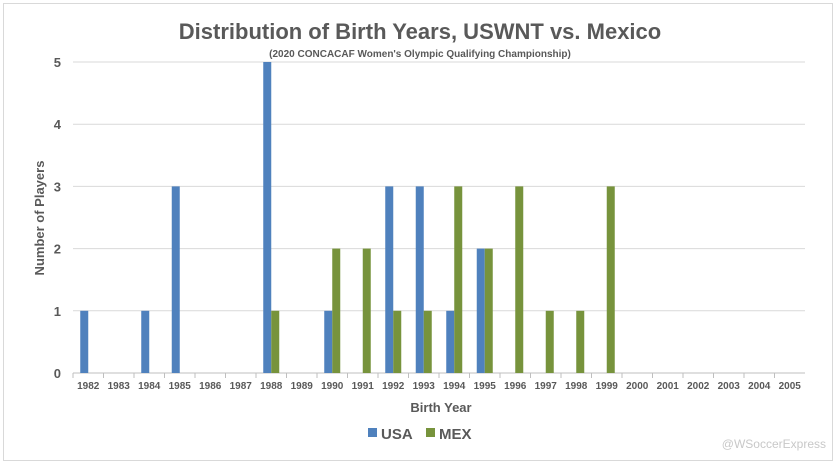  I want to click on y-tick-label: 2, so click(57, 249).